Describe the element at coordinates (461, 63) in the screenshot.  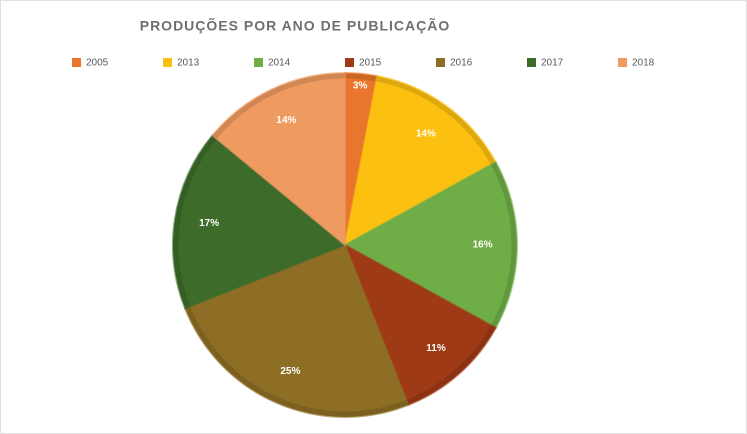
I see `legend-label: 2016` at that location.